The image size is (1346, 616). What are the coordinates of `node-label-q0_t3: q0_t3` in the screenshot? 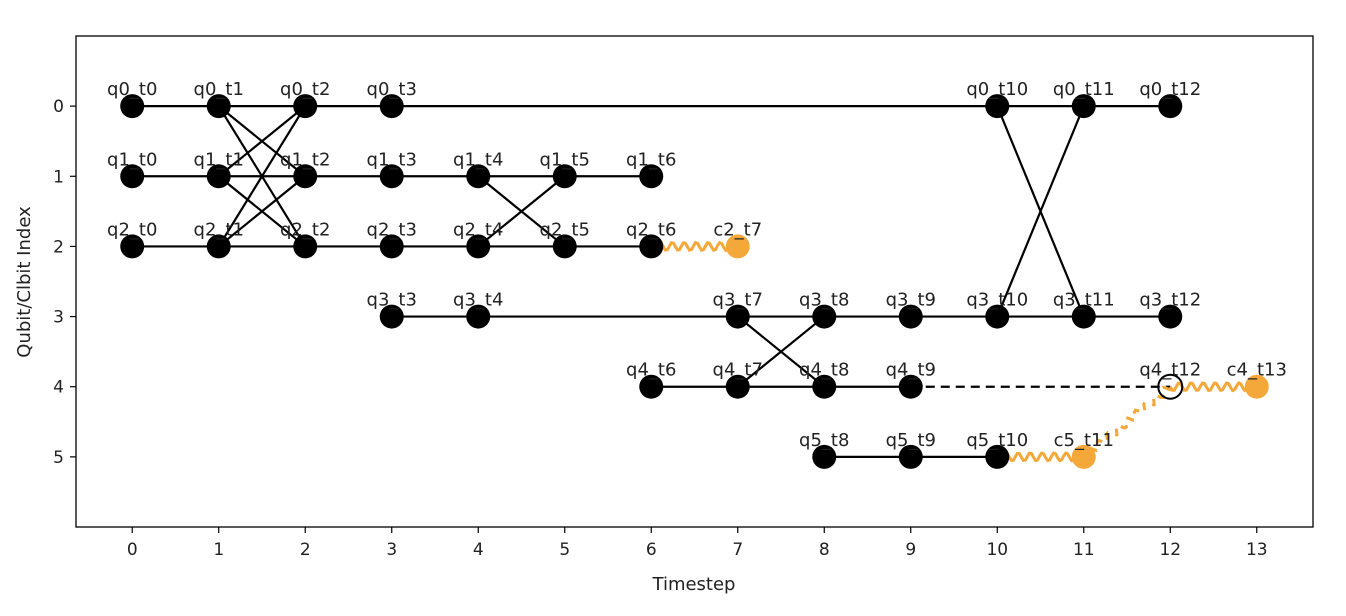 It's located at (392, 89).